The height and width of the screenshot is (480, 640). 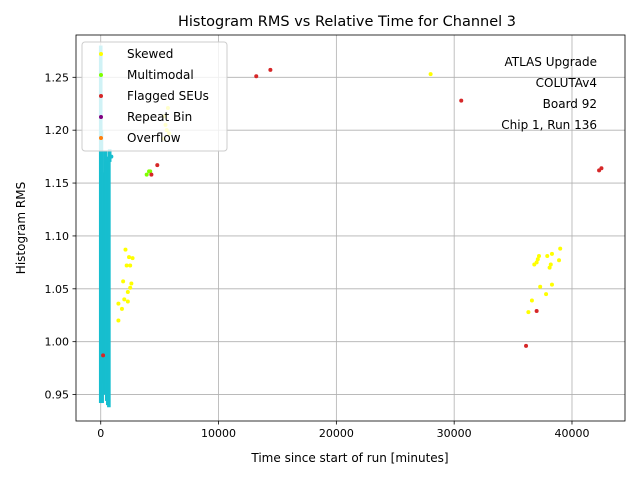 What do you see at coordinates (57, 183) in the screenshot?
I see `y-tick-label: 1.15` at bounding box center [57, 183].